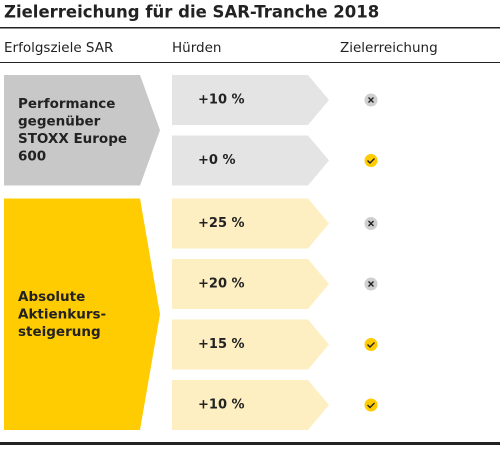  Describe the element at coordinates (59, 332) in the screenshot. I see `goal-label: steigerung` at that location.